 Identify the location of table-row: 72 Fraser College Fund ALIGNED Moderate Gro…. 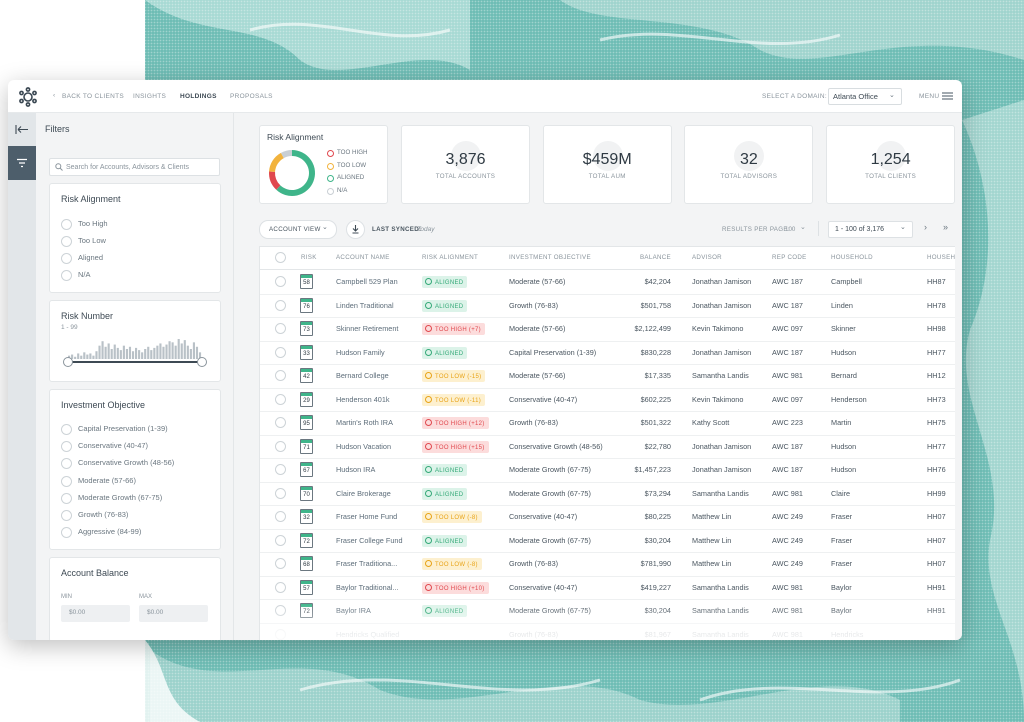
(607, 541).